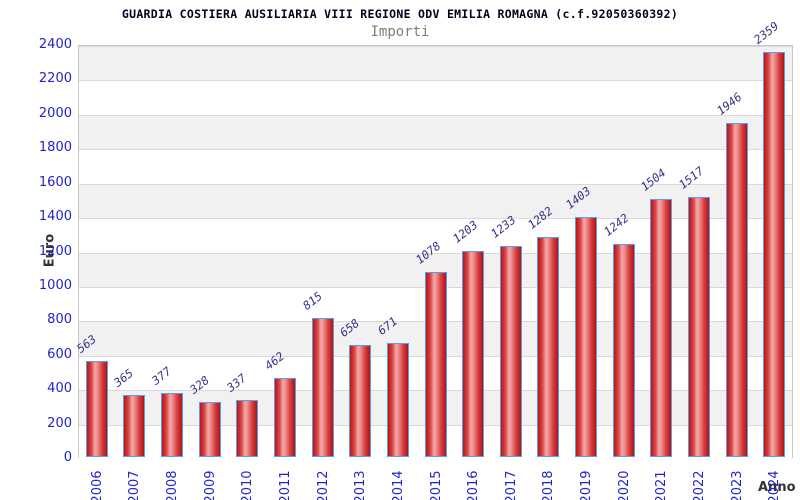  What do you see at coordinates (247, 428) in the screenshot?
I see `bar-2010` at bounding box center [247, 428].